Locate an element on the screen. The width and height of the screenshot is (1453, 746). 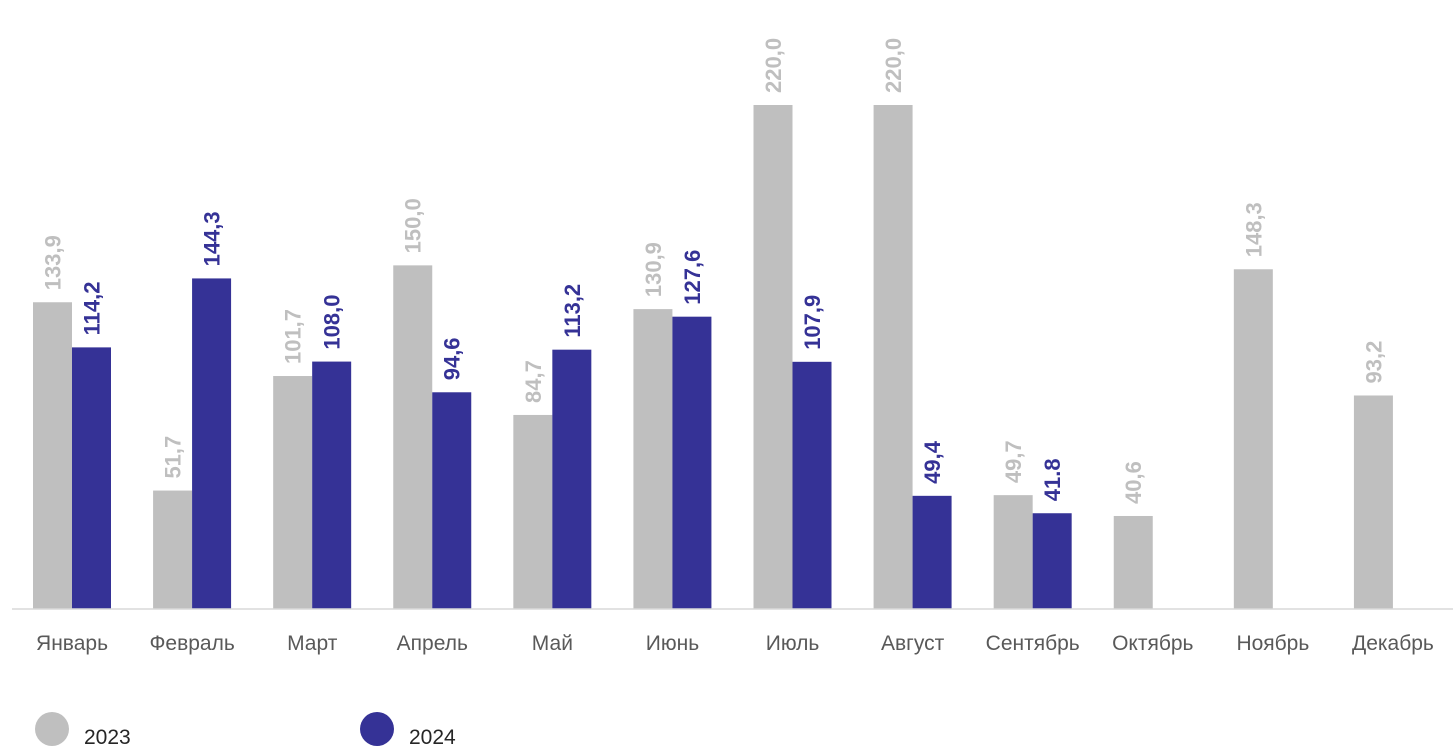
category-label-9: Сентябрь is located at coordinates (1033, 643).